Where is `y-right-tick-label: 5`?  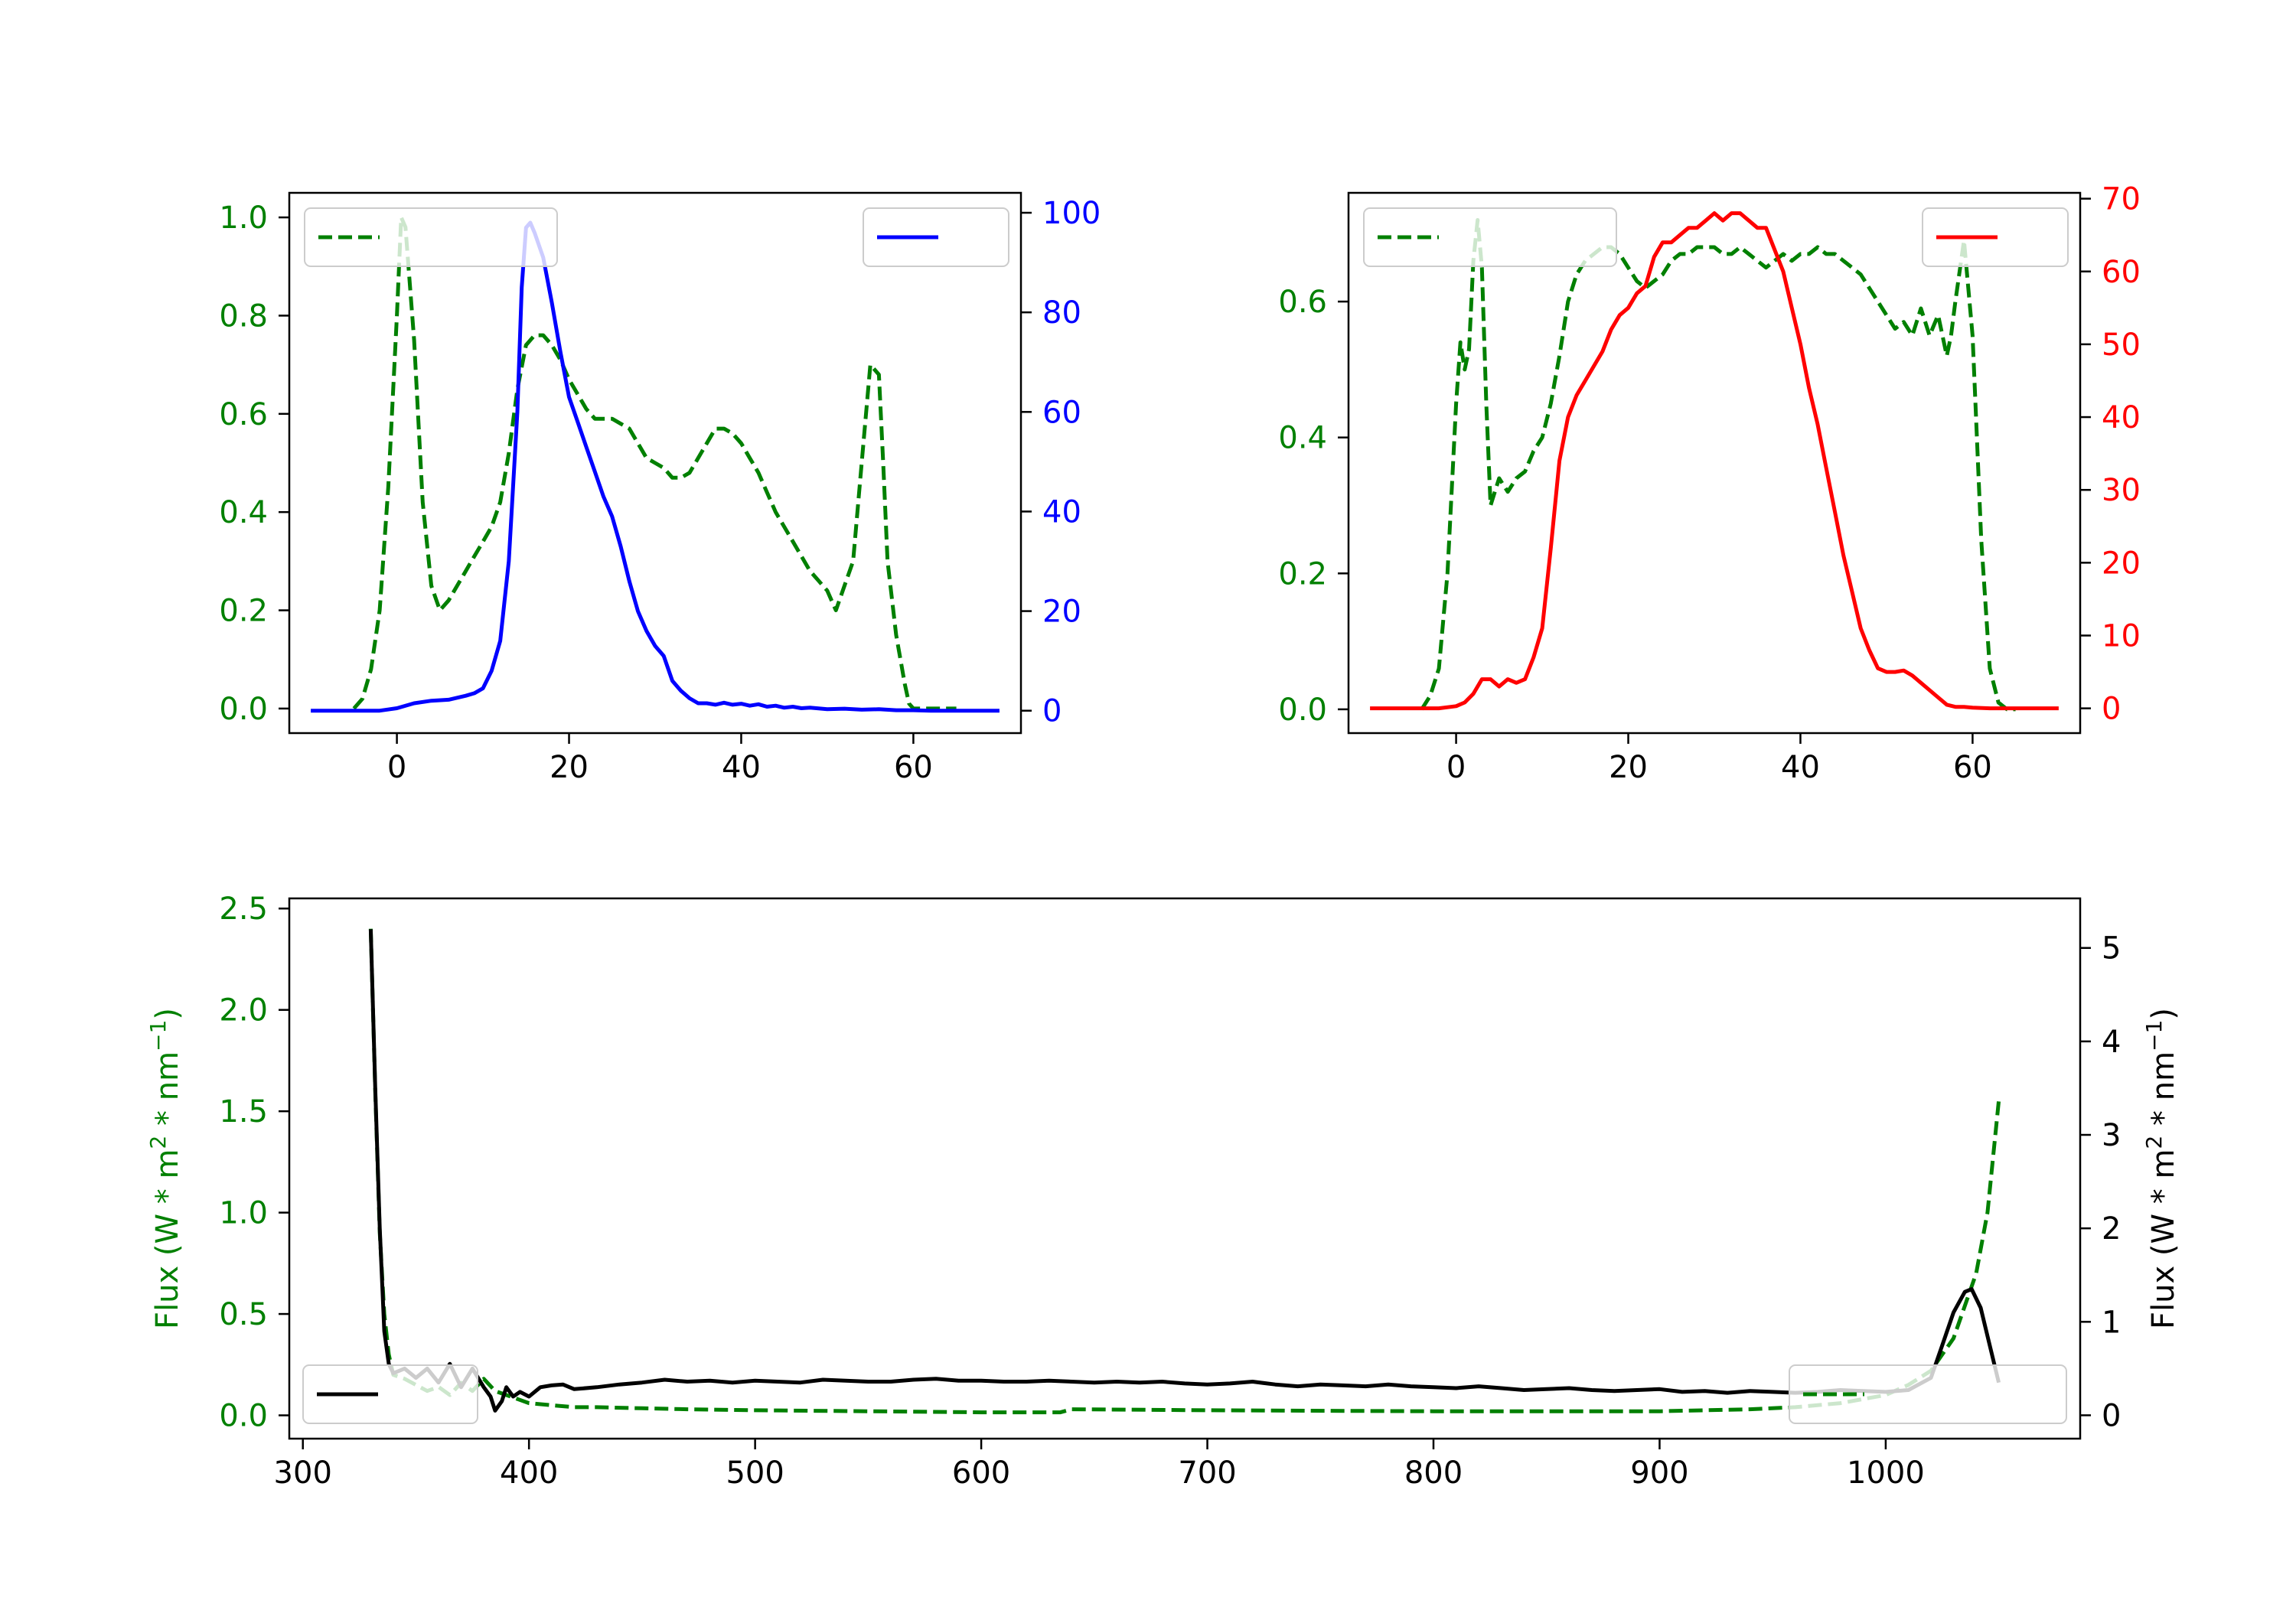
y-right-tick-label: 5 is located at coordinates (2111, 949).